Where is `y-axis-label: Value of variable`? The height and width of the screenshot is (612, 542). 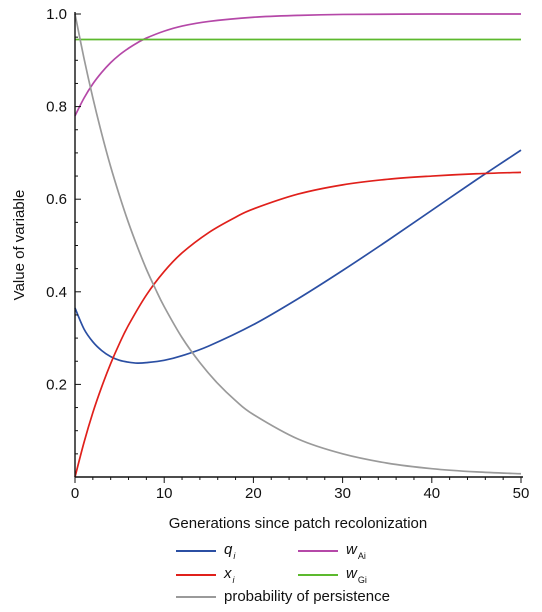
y-axis-label: Value of variable is located at coordinates (19, 245).